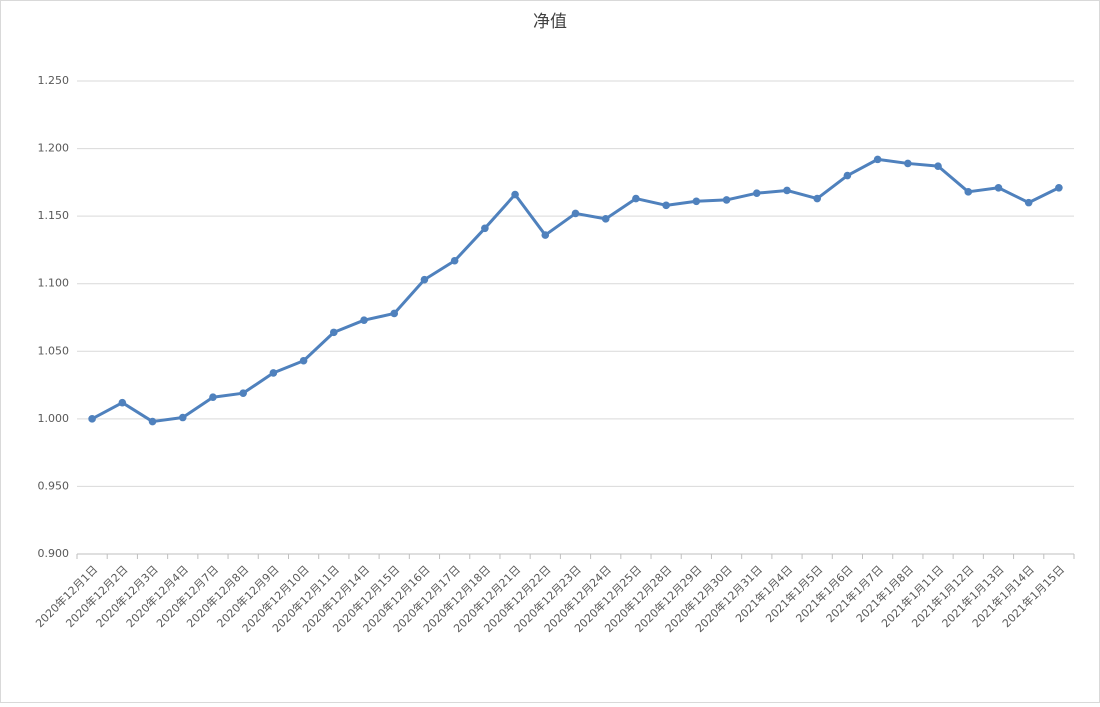 This screenshot has width=1100, height=707. Describe the element at coordinates (54, 418) in the screenshot. I see `y-tick-label: 1.000` at that location.